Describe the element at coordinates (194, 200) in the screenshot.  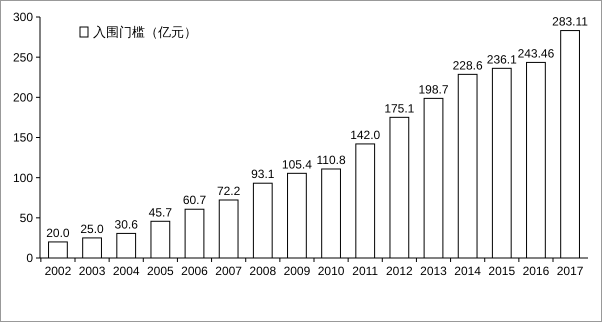
I see `data-label: 60.7` at that location.